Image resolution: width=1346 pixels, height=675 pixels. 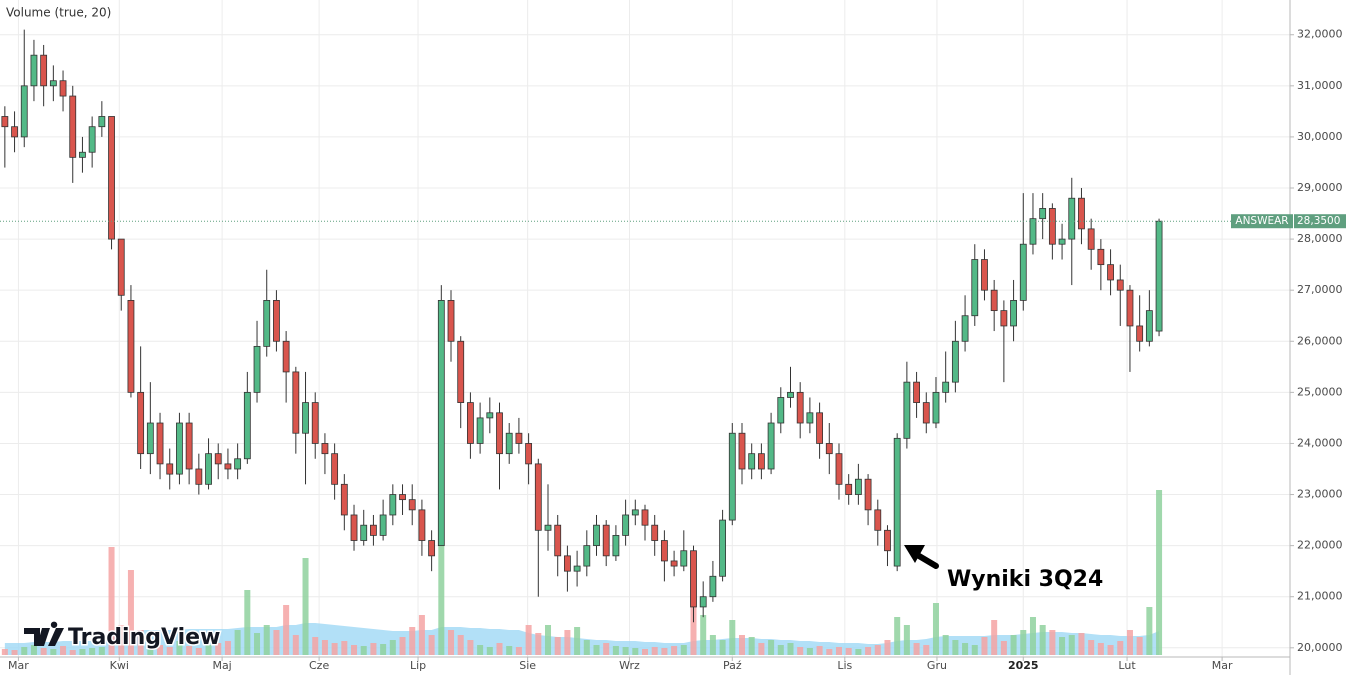 What do you see at coordinates (319, 665) in the screenshot?
I see `x-tick-label: Cze` at bounding box center [319, 665].